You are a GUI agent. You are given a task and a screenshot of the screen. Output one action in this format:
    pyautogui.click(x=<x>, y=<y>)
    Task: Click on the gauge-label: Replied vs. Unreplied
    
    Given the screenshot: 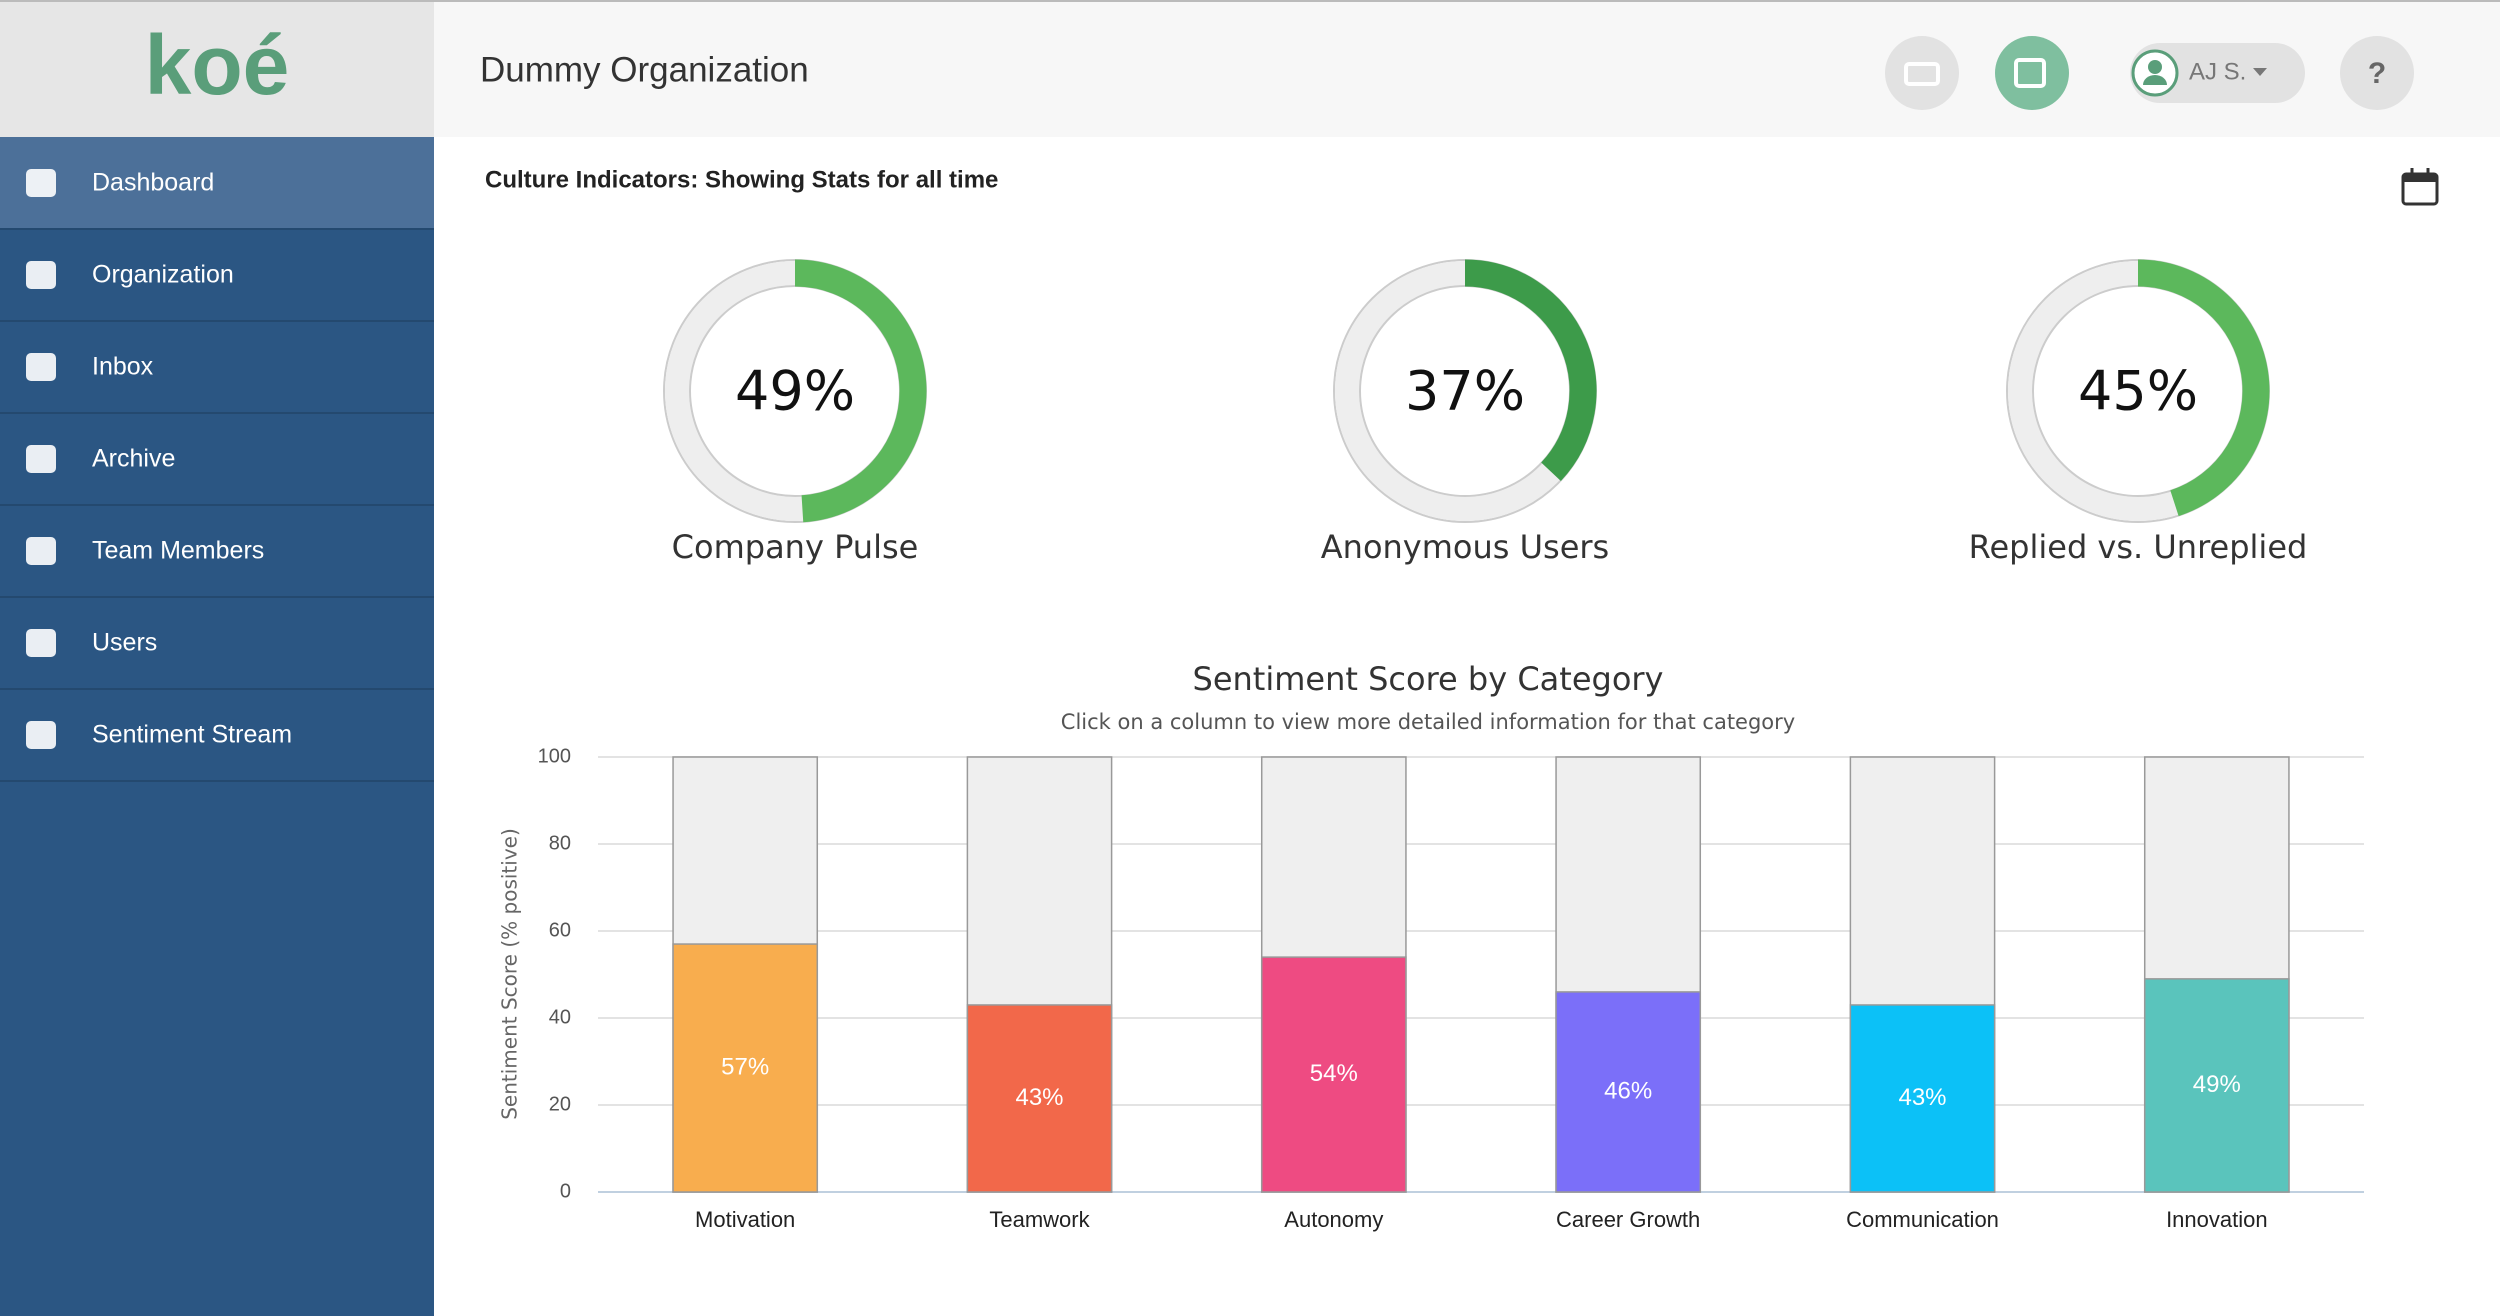 What is the action you would take?
    pyautogui.click(x=2138, y=547)
    